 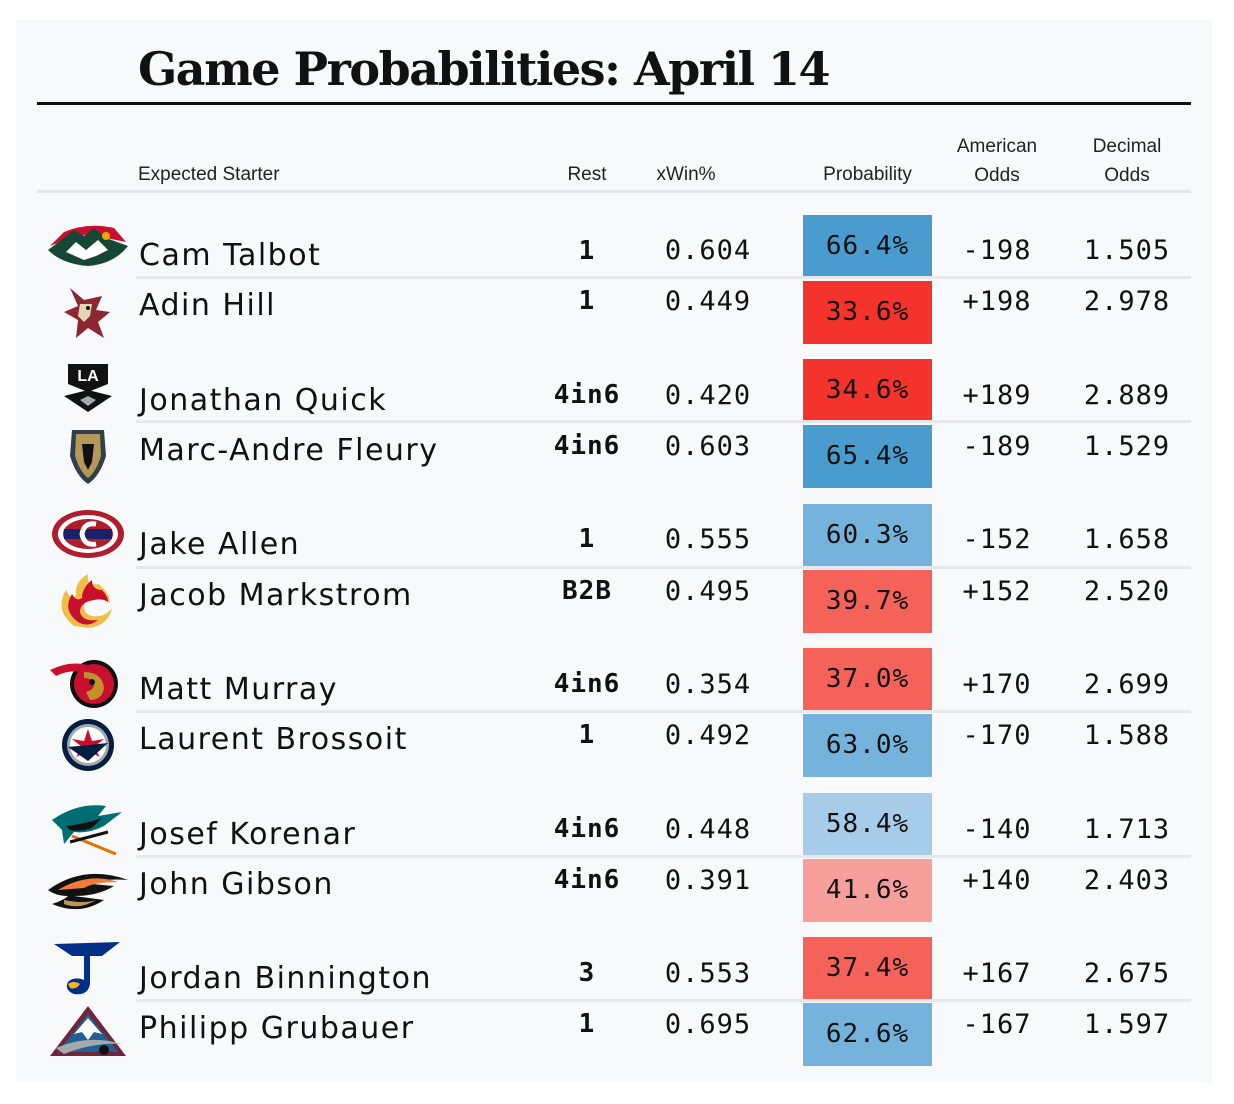 I want to click on decimal-odds-value: 2.889, so click(x=1127, y=395).